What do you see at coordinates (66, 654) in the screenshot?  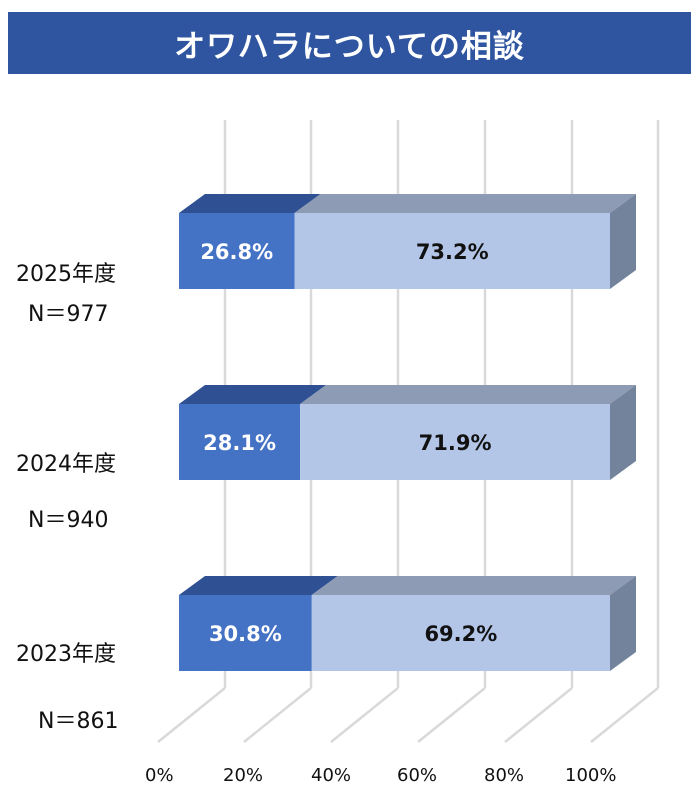 I see `category-label-2023-year: 2023年度` at bounding box center [66, 654].